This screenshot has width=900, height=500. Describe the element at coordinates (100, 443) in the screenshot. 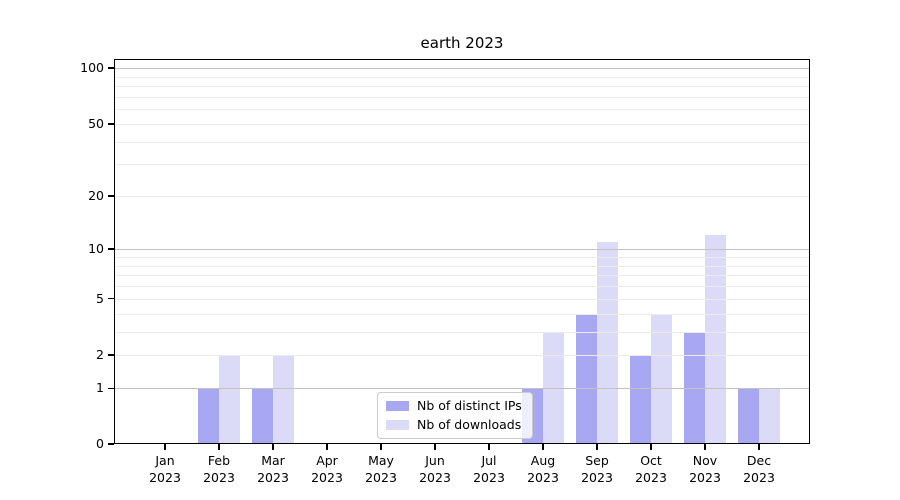

I see `y-tick-label: 0` at that location.